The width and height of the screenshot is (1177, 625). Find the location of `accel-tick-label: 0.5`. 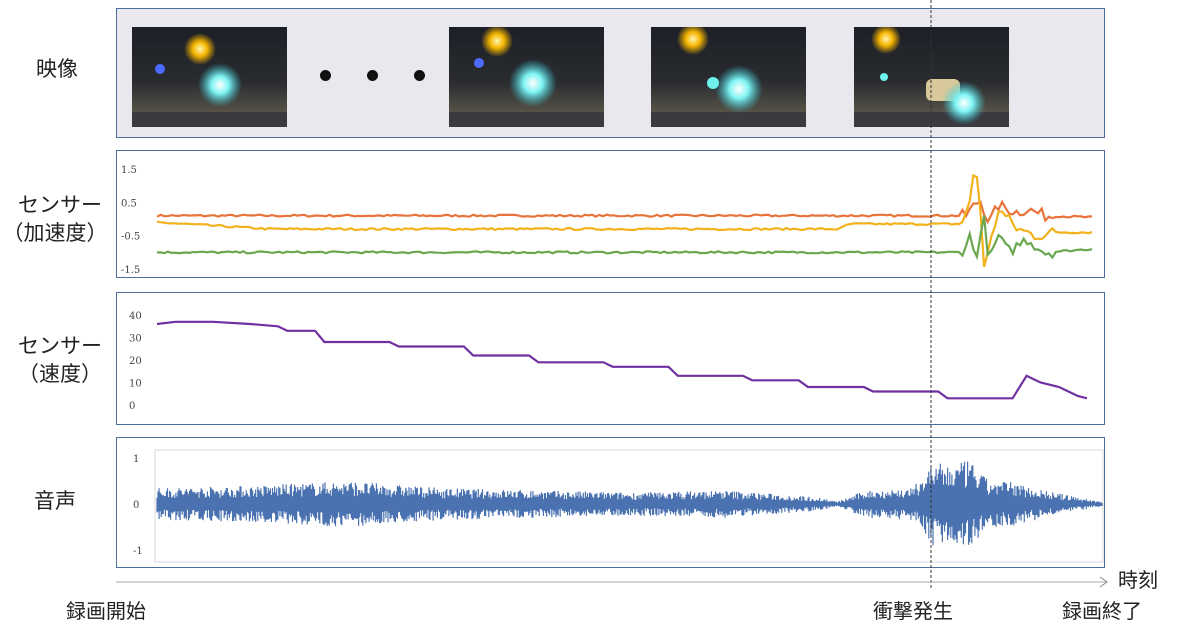

accel-tick-label: 0.5 is located at coordinates (129, 203).